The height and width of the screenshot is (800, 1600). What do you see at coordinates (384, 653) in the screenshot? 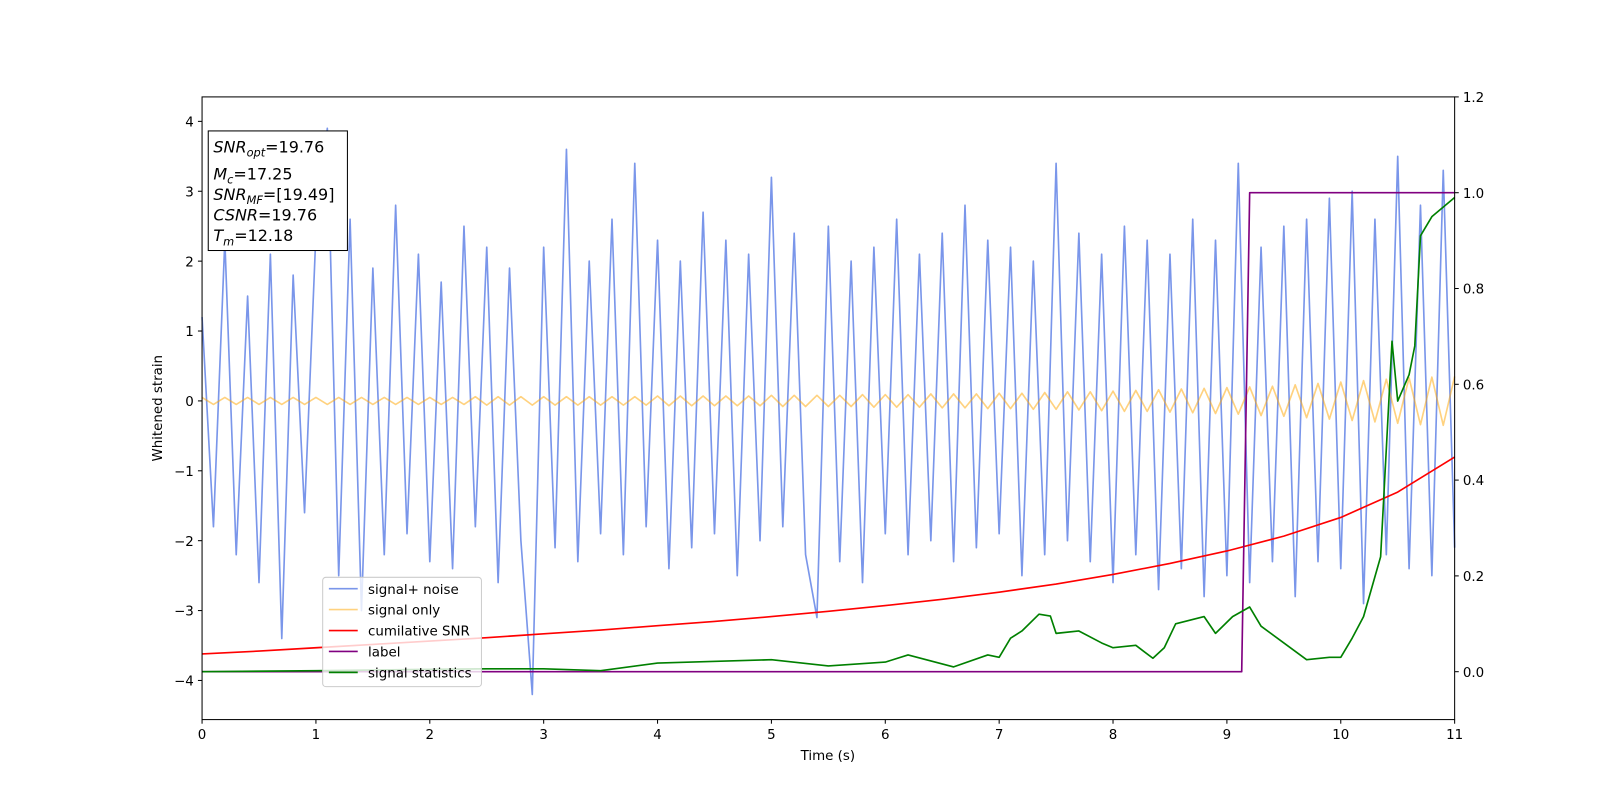
I see `legend-label: label` at bounding box center [384, 653].